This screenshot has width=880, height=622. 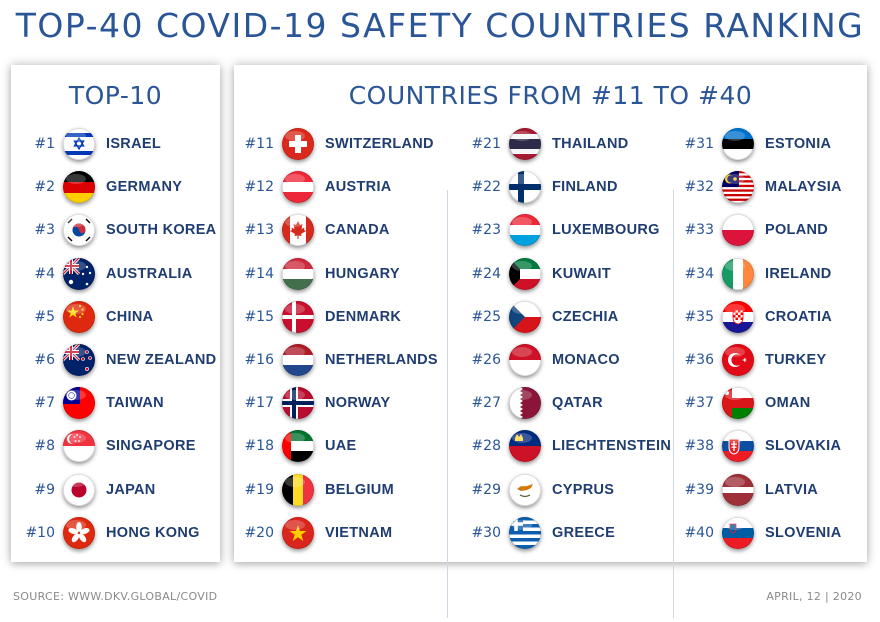 What do you see at coordinates (259, 490) in the screenshot?
I see `country-rank: #19` at bounding box center [259, 490].